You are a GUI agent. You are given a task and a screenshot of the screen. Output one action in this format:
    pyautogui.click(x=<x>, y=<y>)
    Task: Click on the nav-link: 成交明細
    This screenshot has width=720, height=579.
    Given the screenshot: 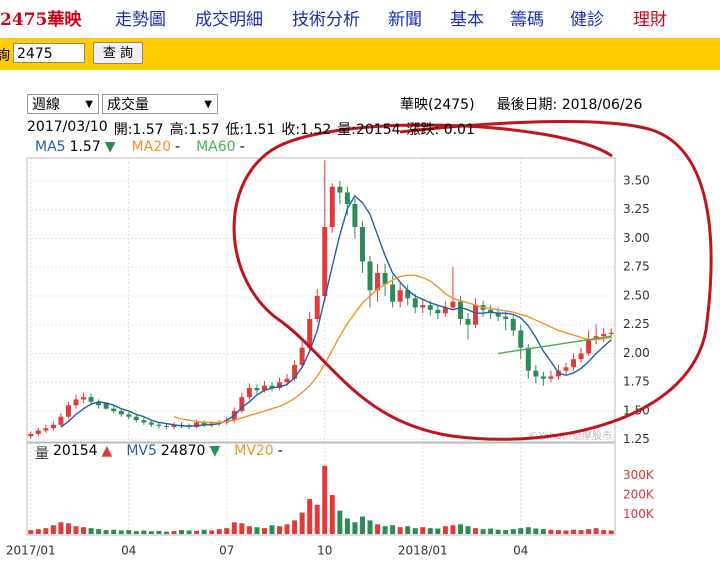 What is the action you would take?
    pyautogui.click(x=229, y=20)
    